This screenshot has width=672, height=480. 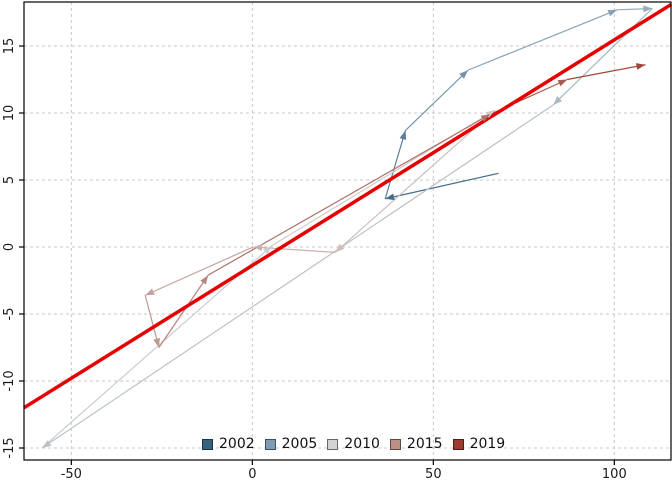 I want to click on arrowhead-2014, so click(x=150, y=292).